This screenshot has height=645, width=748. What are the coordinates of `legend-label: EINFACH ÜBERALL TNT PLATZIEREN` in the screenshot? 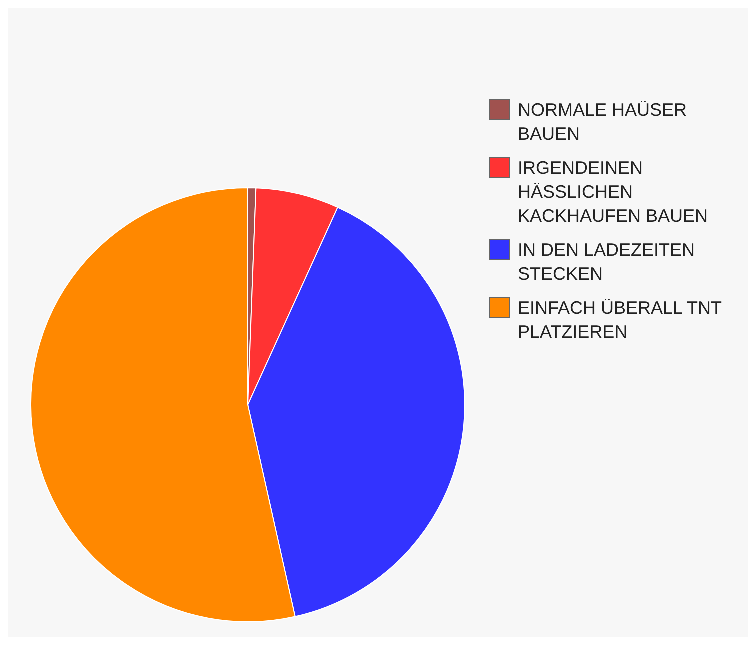 It's located at (620, 320).